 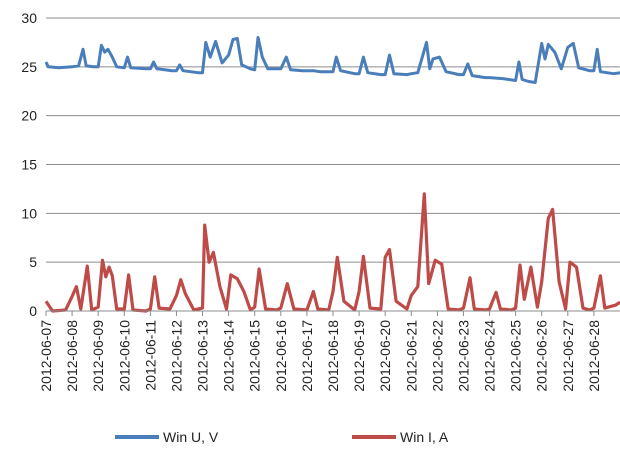 What do you see at coordinates (124, 356) in the screenshot?
I see `x-tick-label: 2012-06-10` at bounding box center [124, 356].